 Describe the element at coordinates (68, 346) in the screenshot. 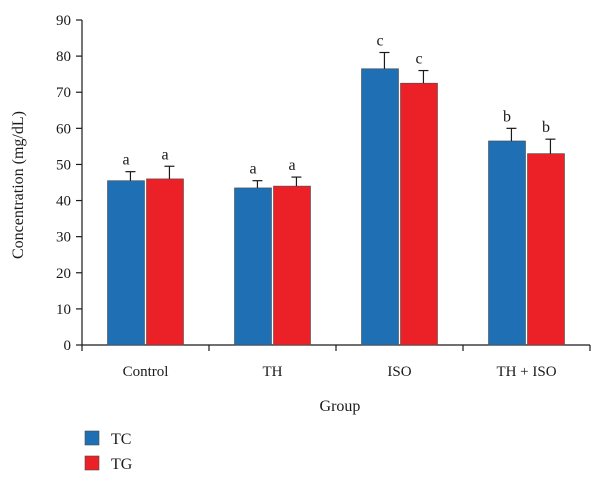

I see `y-tick-label: 0` at that location.